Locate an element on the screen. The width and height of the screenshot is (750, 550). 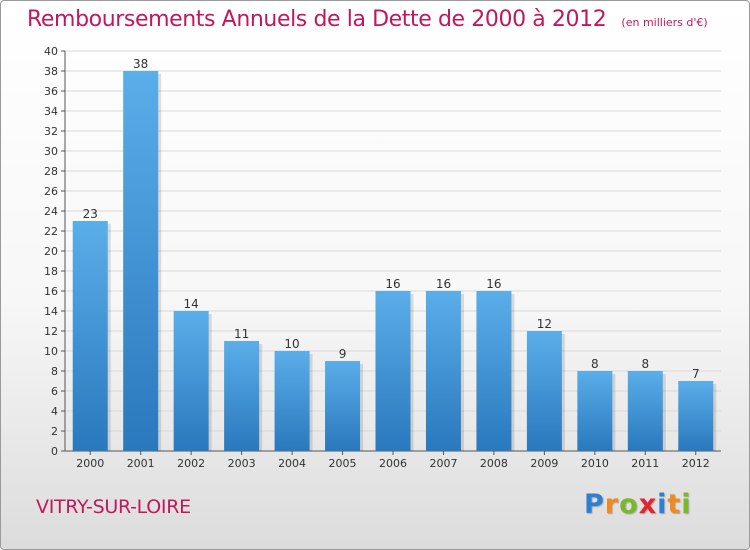
y-tick-label: 28 is located at coordinates (51, 171).